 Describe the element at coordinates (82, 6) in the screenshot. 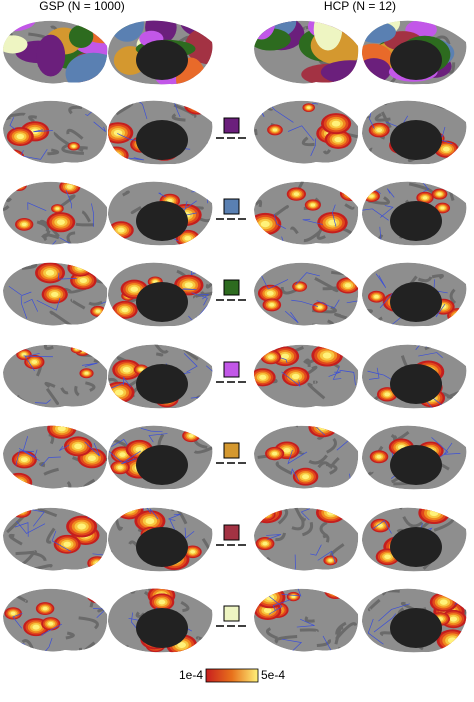

I see `left-header: GSP (N = 1000)` at that location.